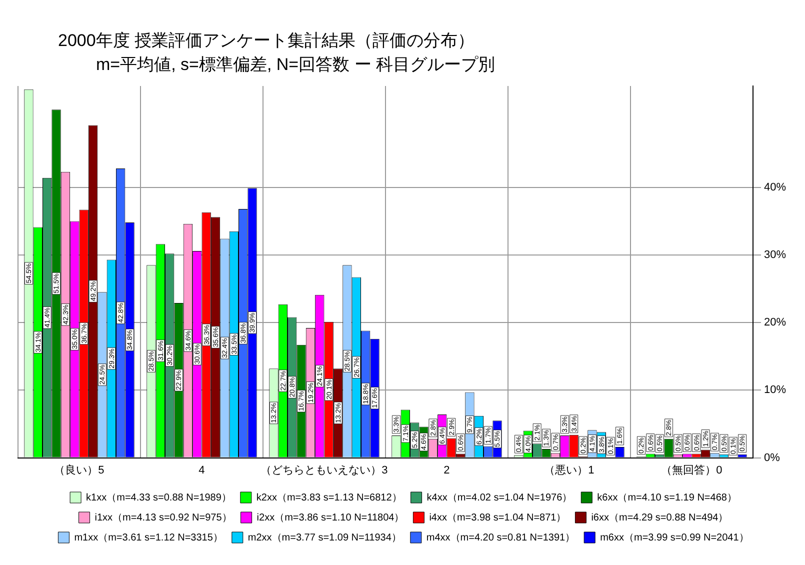 This screenshot has height=565, width=805. Describe the element at coordinates (330, 518) in the screenshot. I see `legend-label: i2xx（m=3.86 s=1.10 N=11804）` at that location.